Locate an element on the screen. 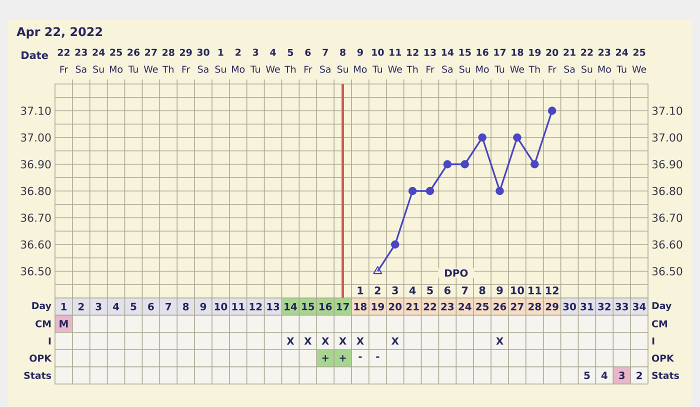 Image resolution: width=700 pixels, height=407 pixels. text: 11 is located at coordinates (238, 306).